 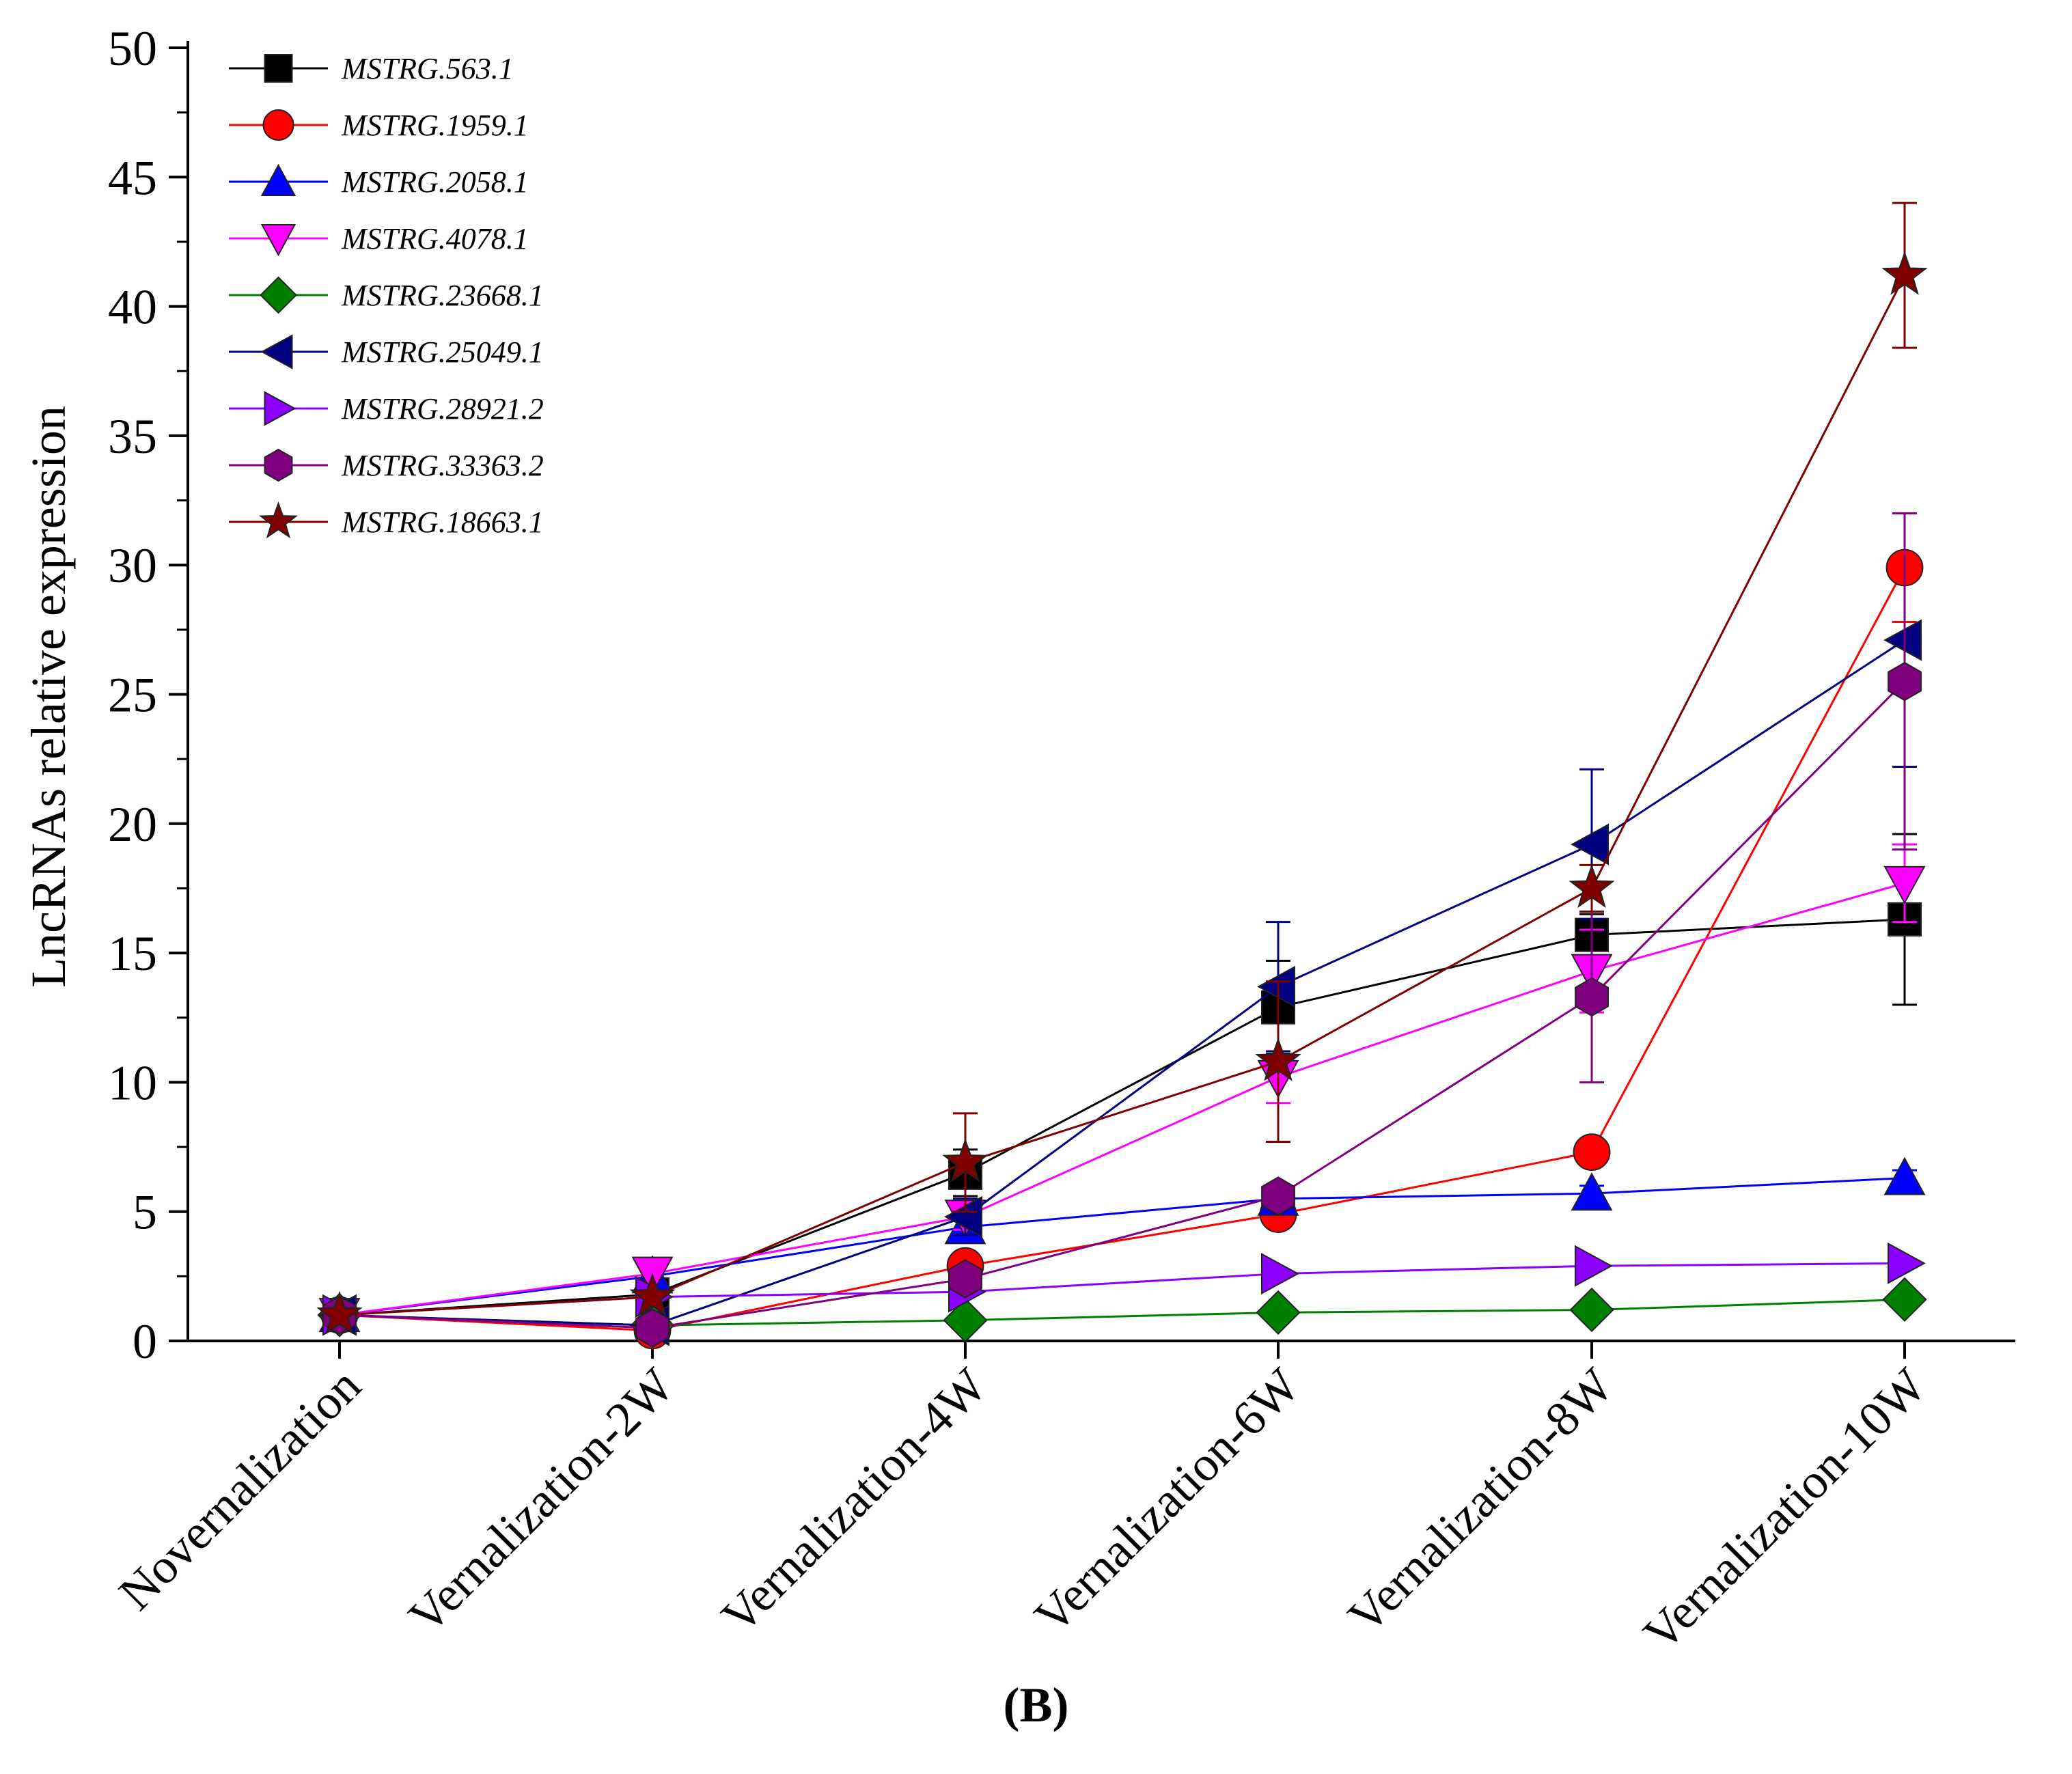 What do you see at coordinates (427, 68) in the screenshot?
I see `legend-label: MSTRG.563.1` at bounding box center [427, 68].